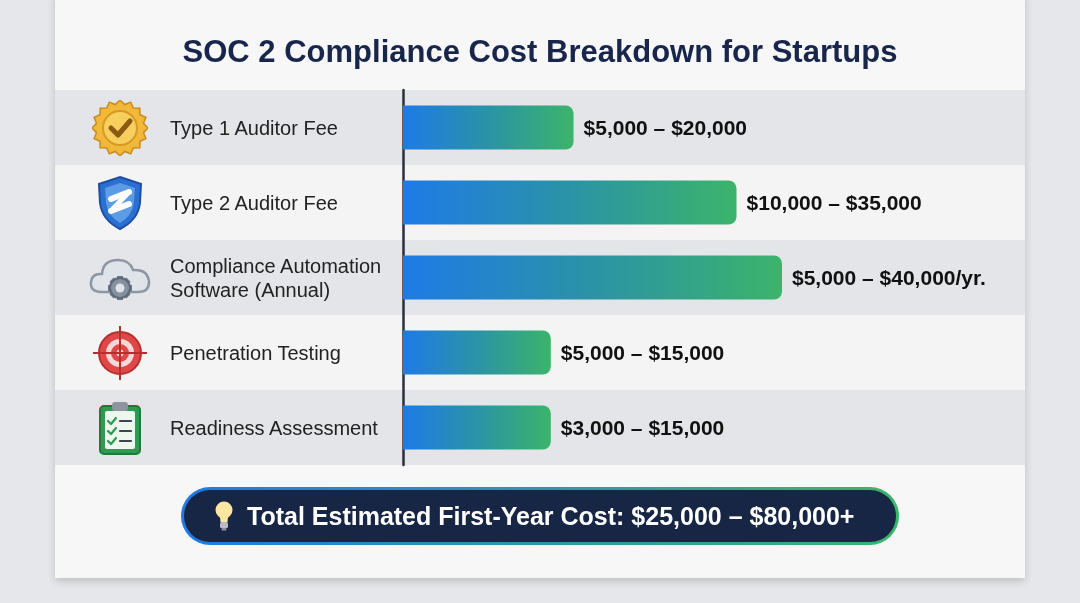 This screenshot has width=1080, height=603. I want to click on chart-title: SOC 2 Compliance Cost Breakdown for Startups, so click(540, 51).